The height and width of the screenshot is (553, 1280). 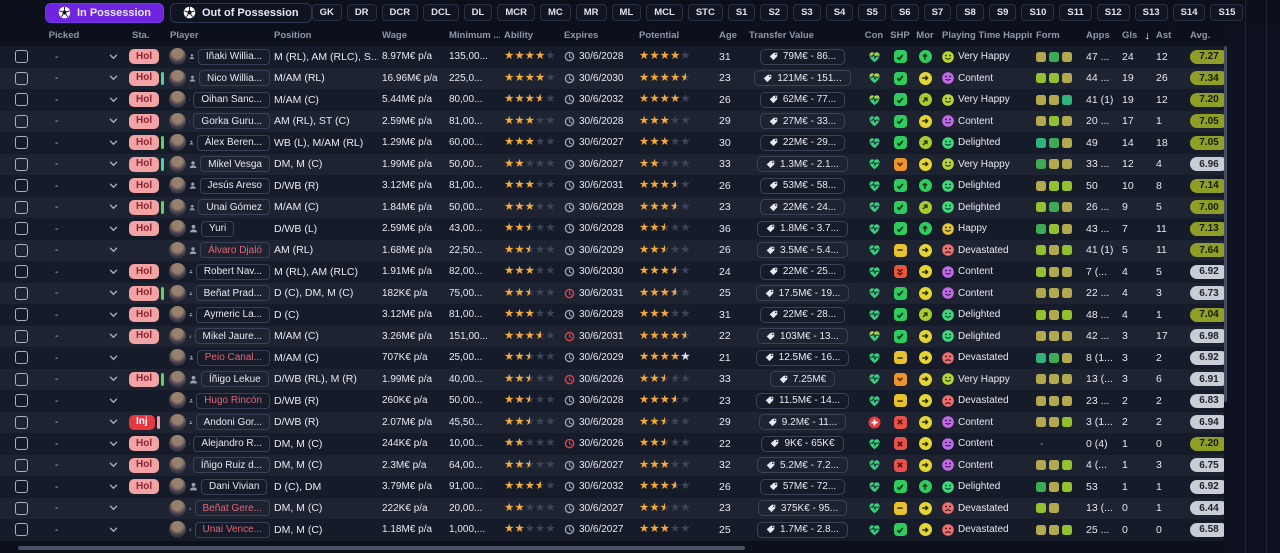 What do you see at coordinates (234, 185) in the screenshot?
I see `player-name: Jesús Areso` at bounding box center [234, 185].